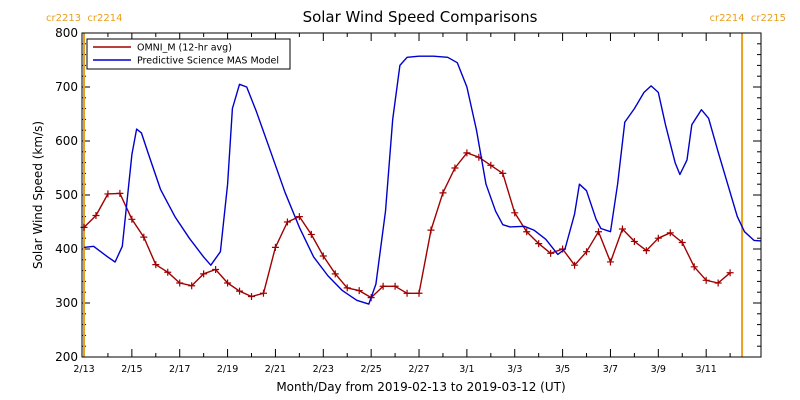 The width and height of the screenshot is (800, 400). I want to click on x-tick-label: 3/3, so click(514, 369).